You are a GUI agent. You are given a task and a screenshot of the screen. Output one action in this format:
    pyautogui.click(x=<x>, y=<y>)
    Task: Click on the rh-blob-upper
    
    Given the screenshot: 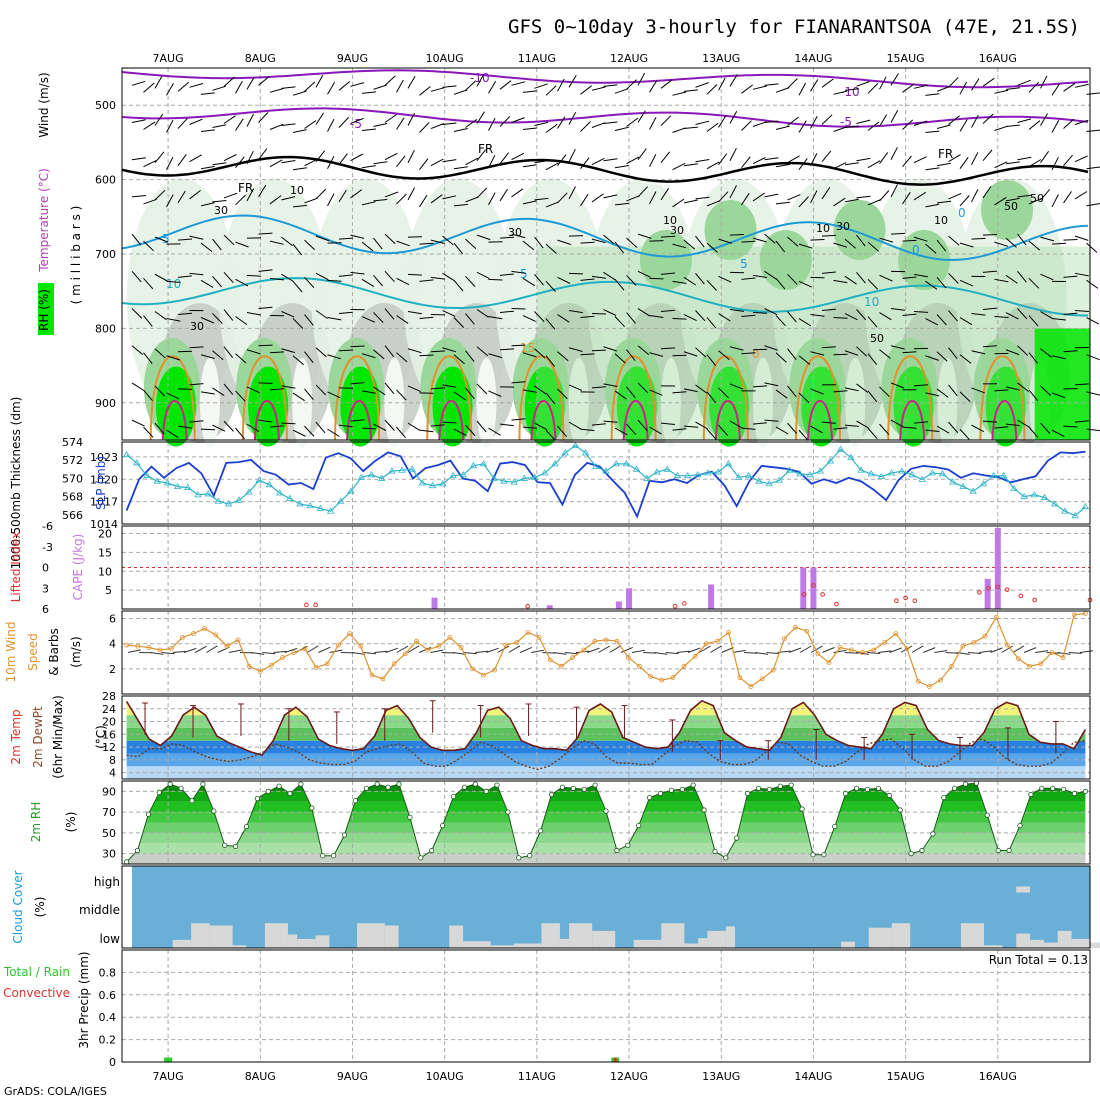 What is the action you would take?
    pyautogui.click(x=665, y=260)
    